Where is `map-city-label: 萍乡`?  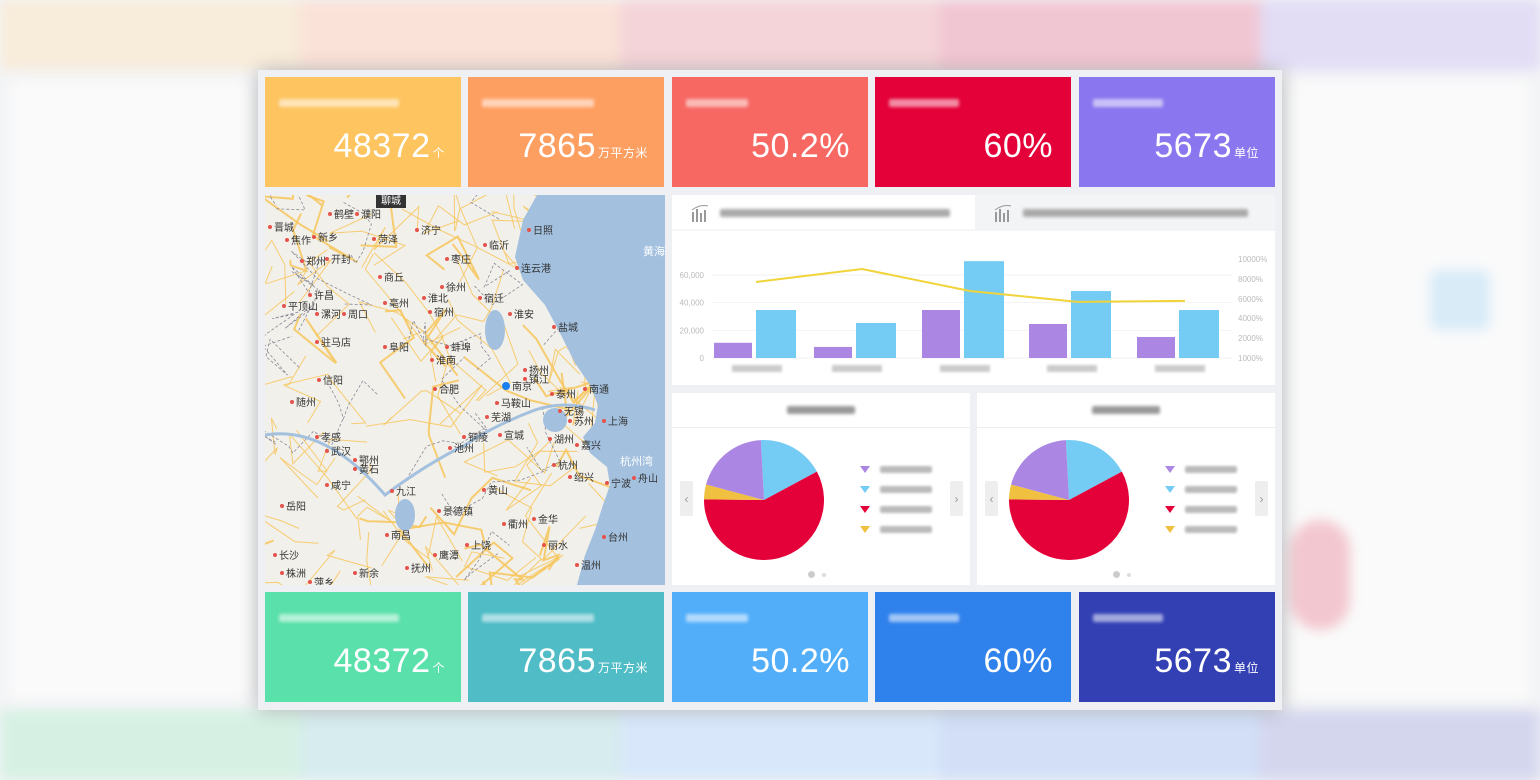
map-city-label: 萍乡 is located at coordinates (321, 579).